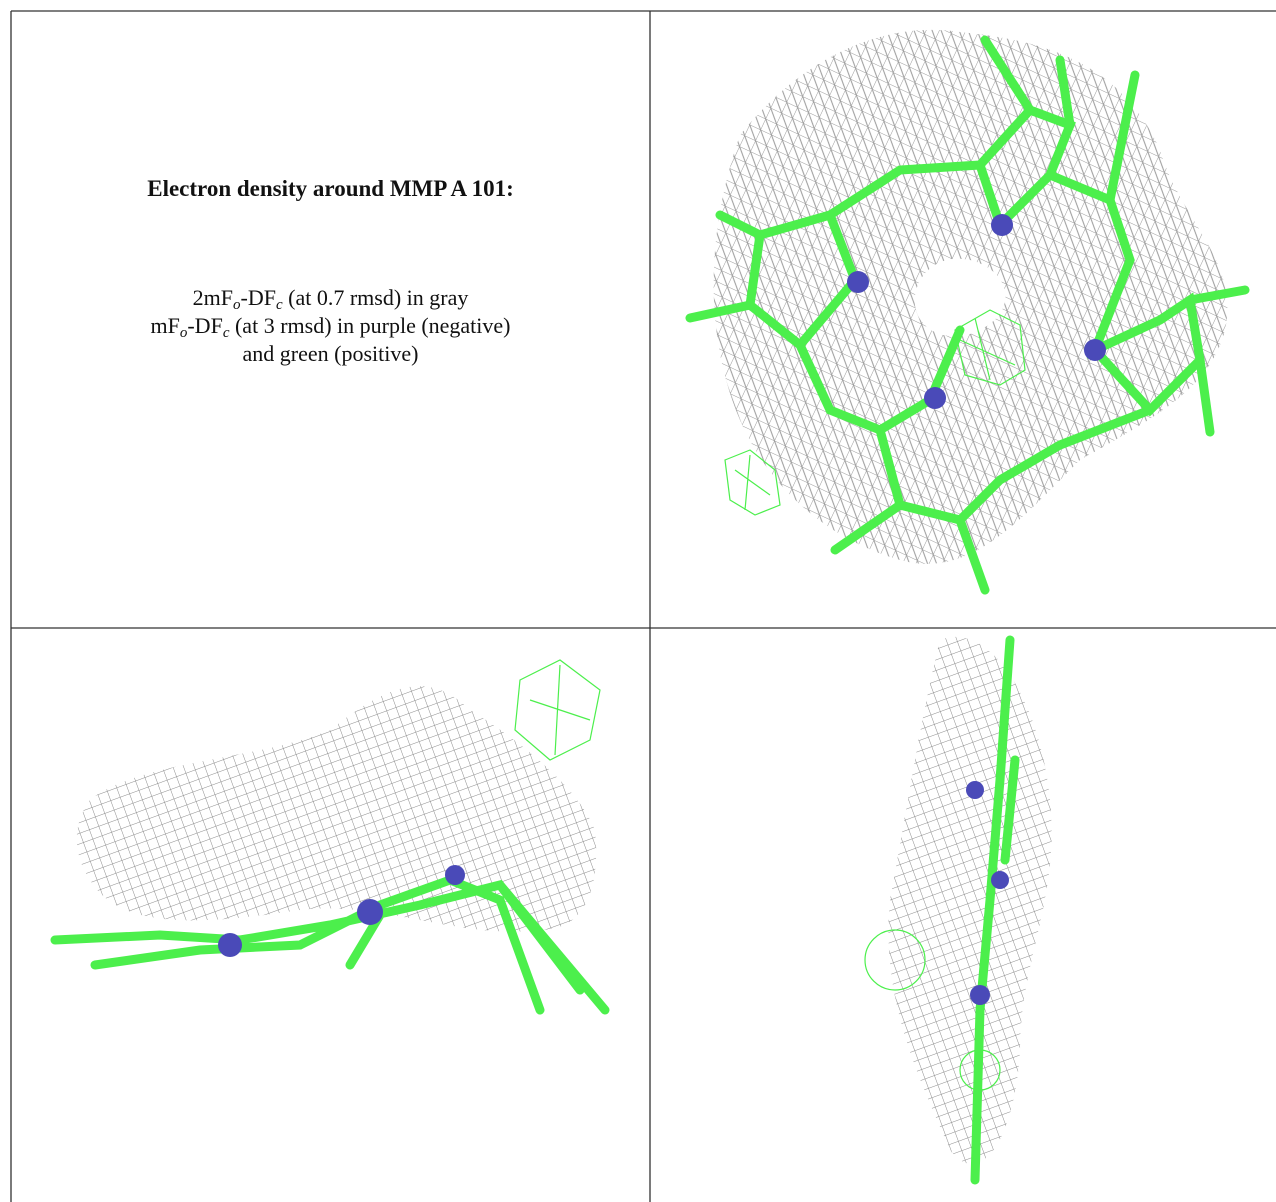  I want to click on caption-line: mFo-DFc (at 3 rmsd) in purple (negative), so click(330, 326).